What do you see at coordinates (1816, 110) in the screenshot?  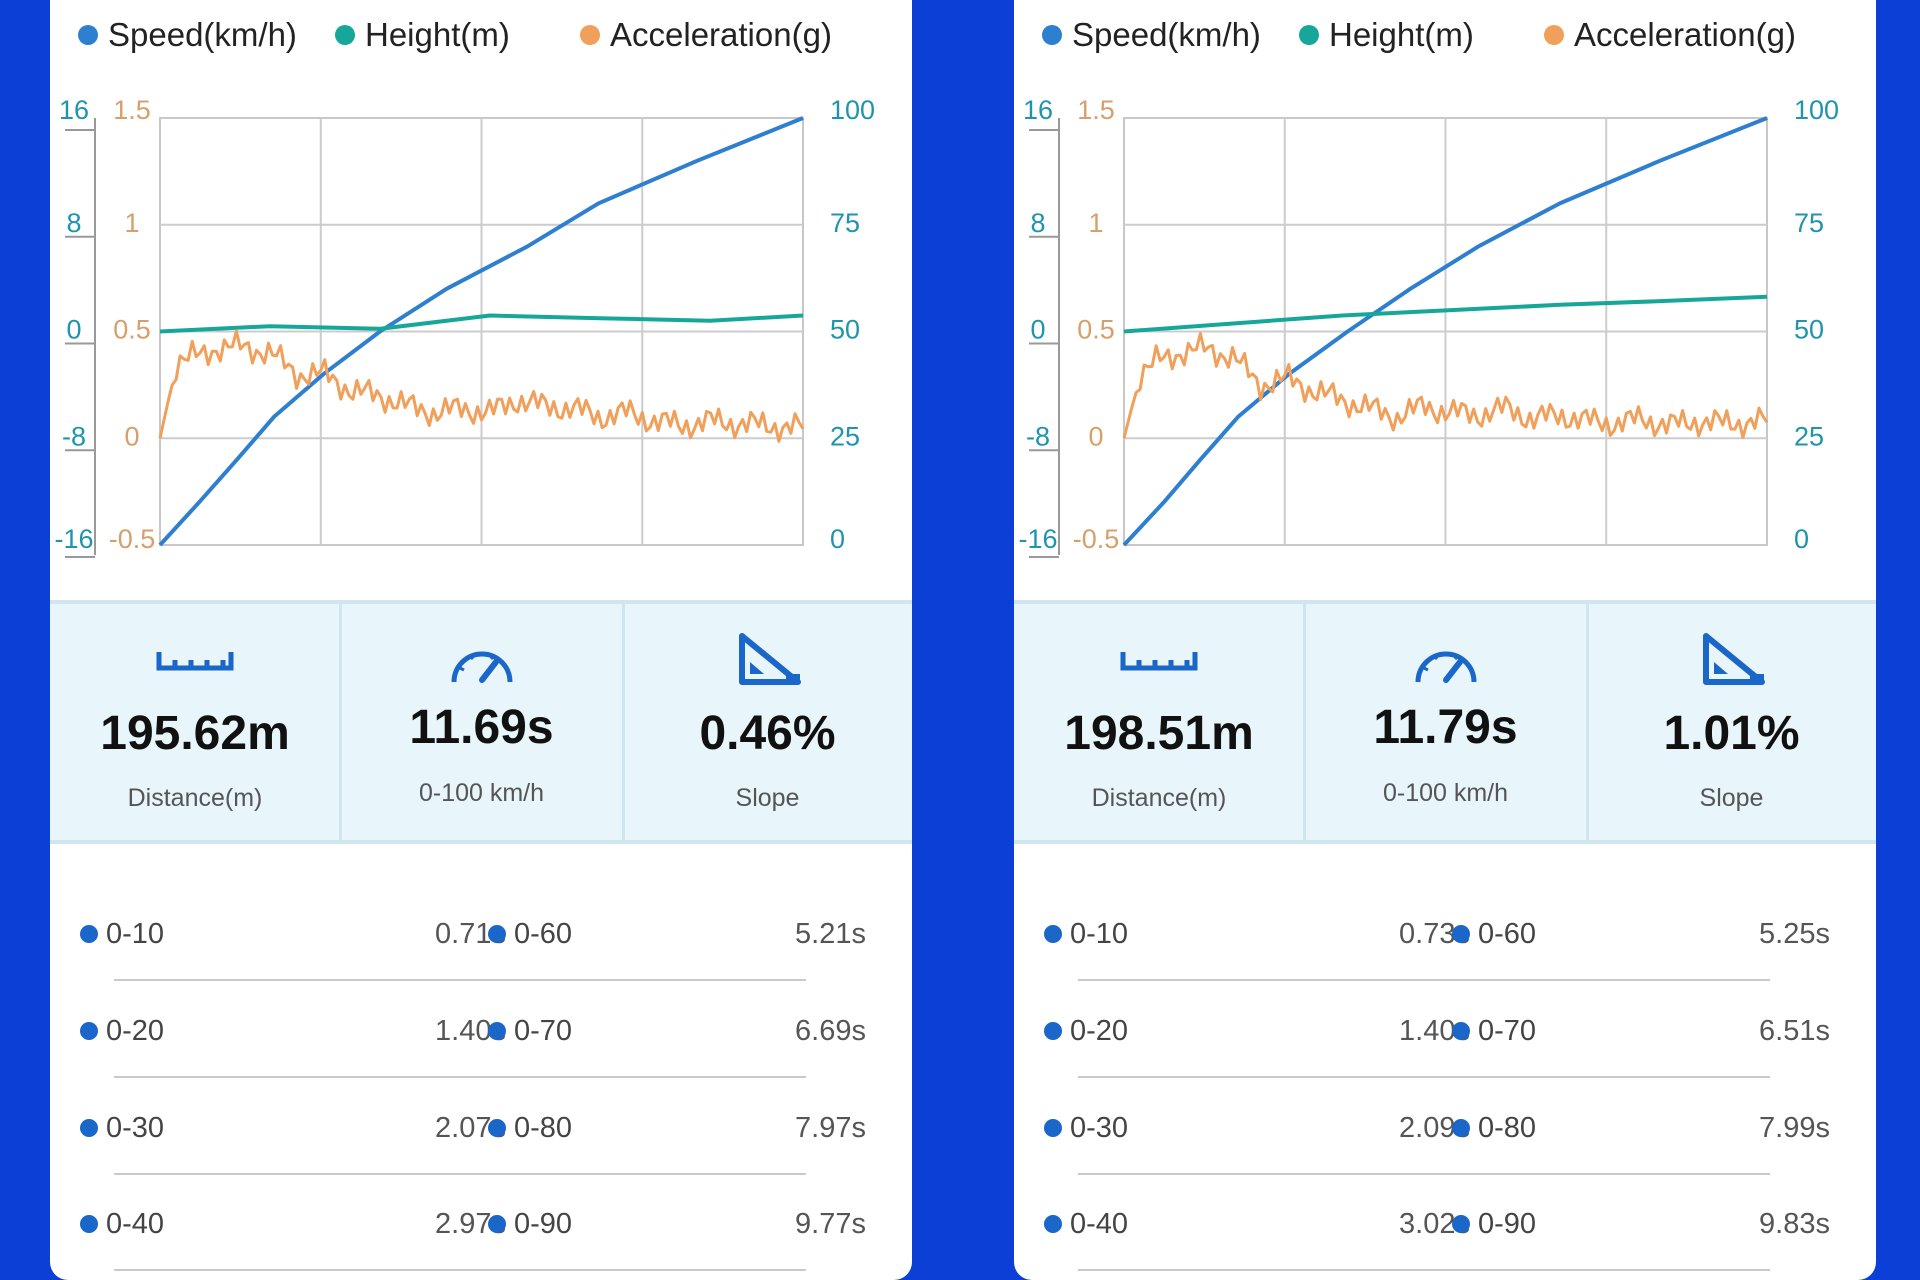 I see `speed-axis-tick-label: 100` at bounding box center [1816, 110].